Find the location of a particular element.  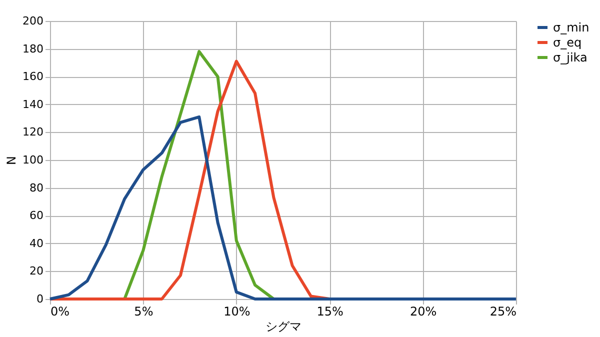

legend-label: σ_min is located at coordinates (571, 27).